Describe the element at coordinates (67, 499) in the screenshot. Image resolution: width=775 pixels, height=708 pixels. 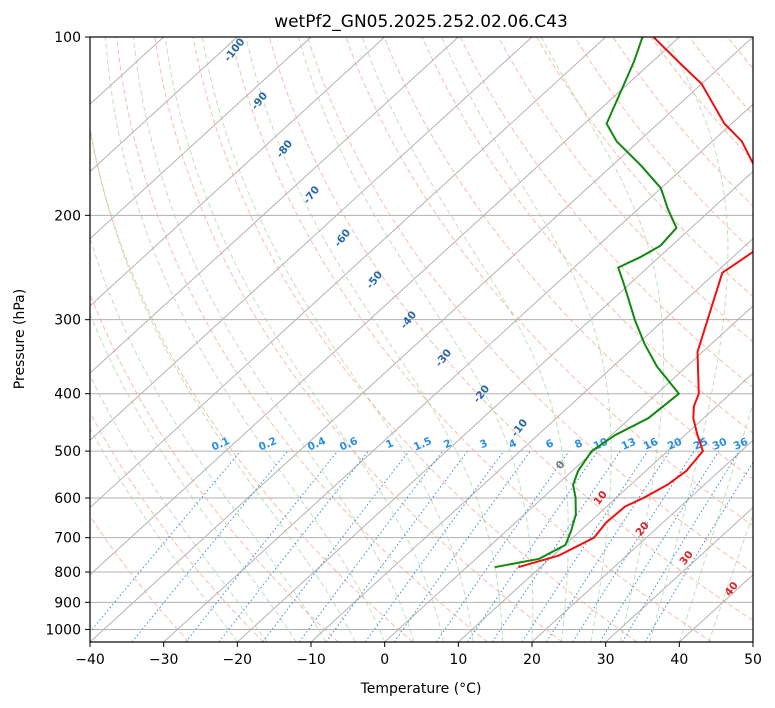
I see `y-tick-label: 600` at that location.